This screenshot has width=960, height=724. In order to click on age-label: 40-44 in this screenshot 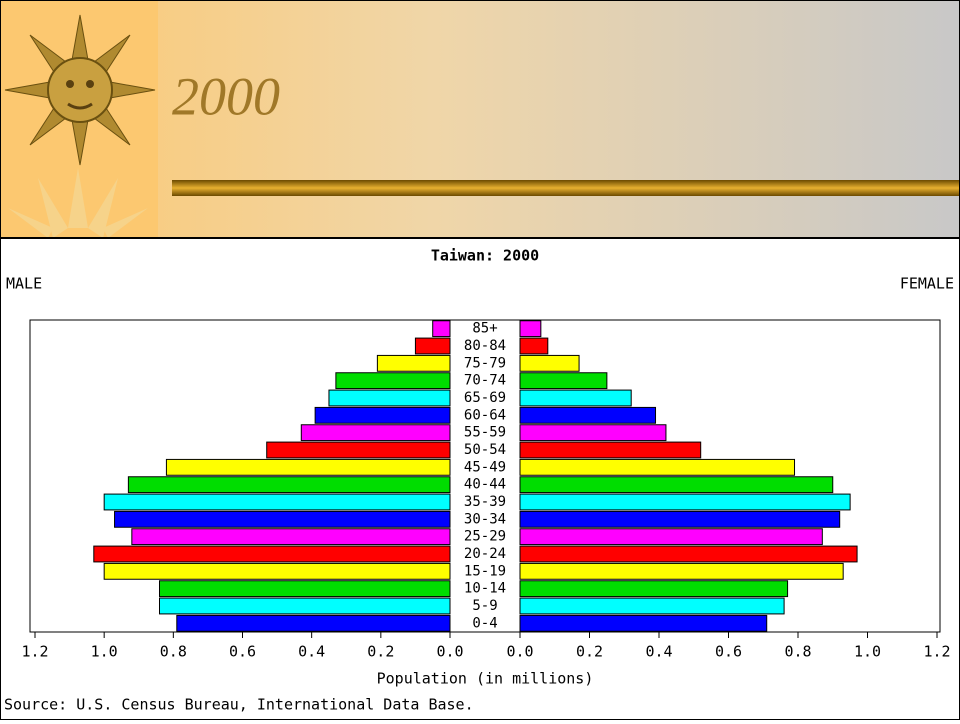, I will do `click(485, 485)`.